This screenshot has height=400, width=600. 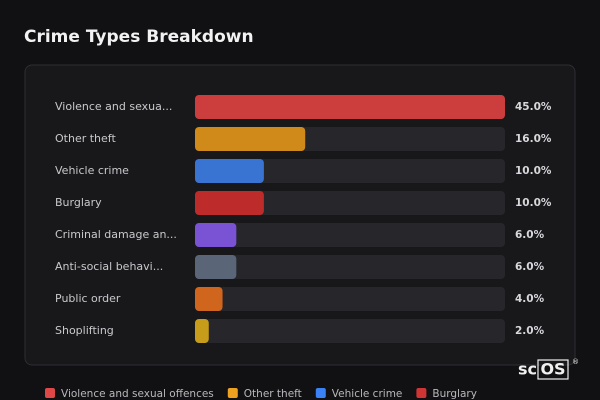 I want to click on category-label: Public order, so click(x=88, y=298).